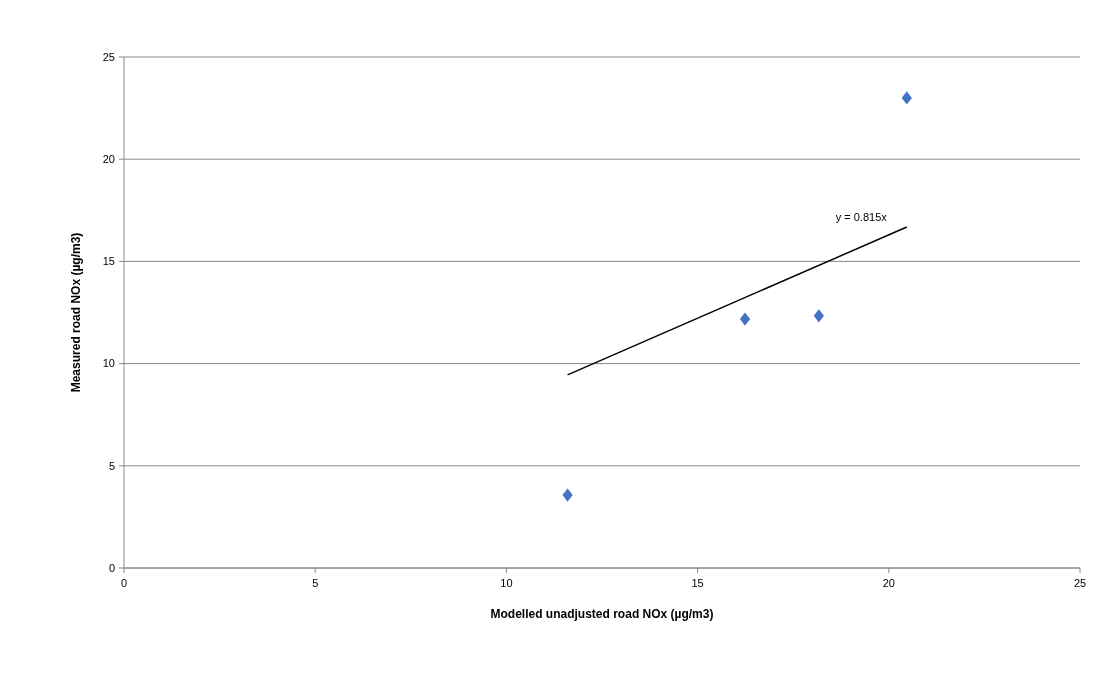  Describe the element at coordinates (506, 583) in the screenshot. I see `x-tick-label: 10` at that location.